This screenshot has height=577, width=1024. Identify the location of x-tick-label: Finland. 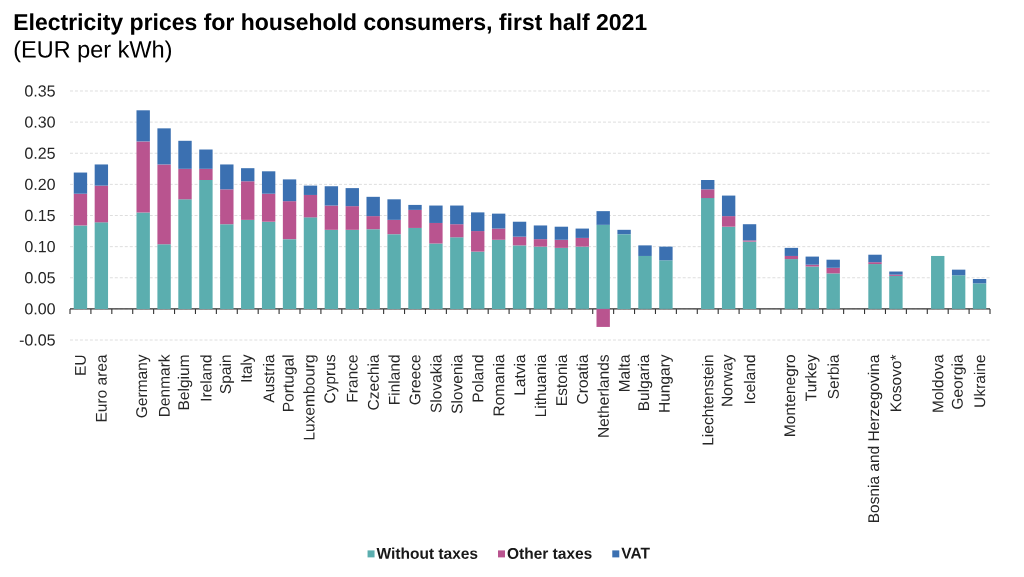
(394, 380).